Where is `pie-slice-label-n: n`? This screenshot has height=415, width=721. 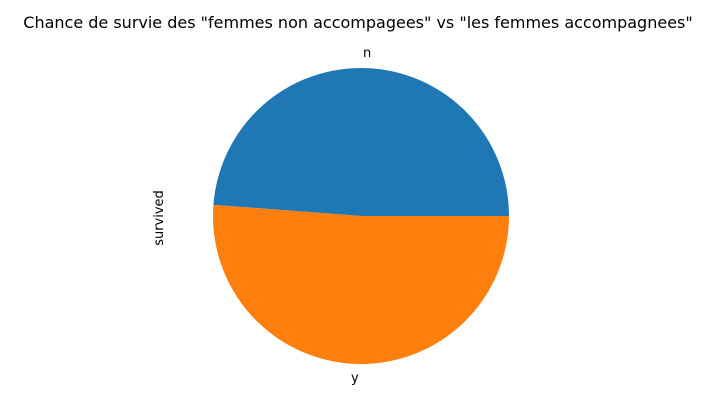 pie-slice-label-n: n is located at coordinates (367, 53).